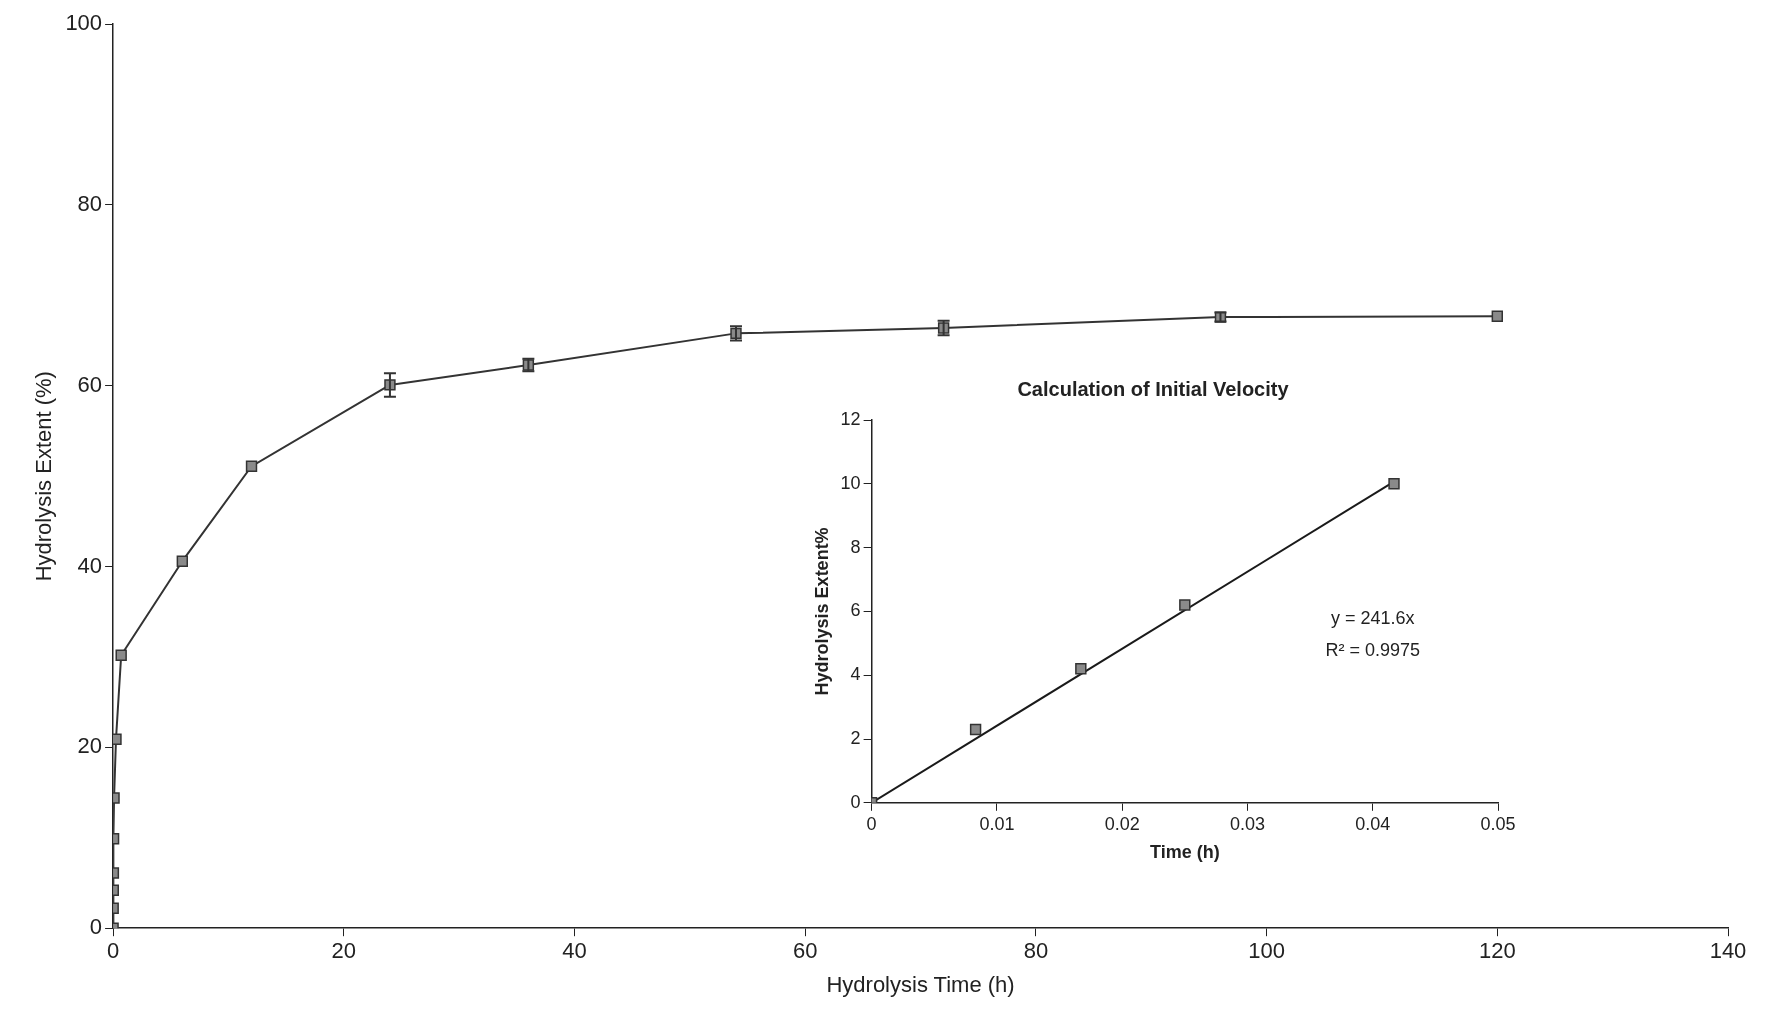  What do you see at coordinates (344, 951) in the screenshot?
I see `x-tick-label: 20` at bounding box center [344, 951].